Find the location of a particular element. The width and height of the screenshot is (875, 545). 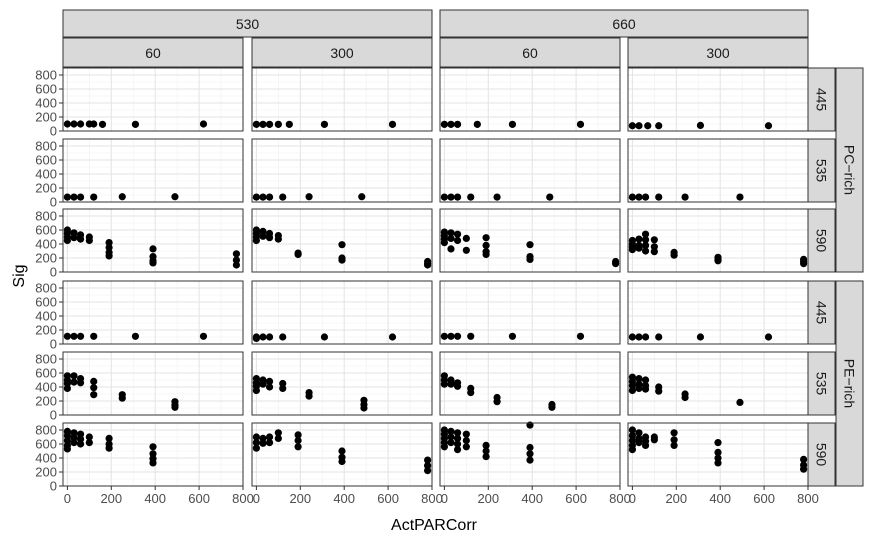

panel-points-r5-c3 is located at coordinates (718, 449).